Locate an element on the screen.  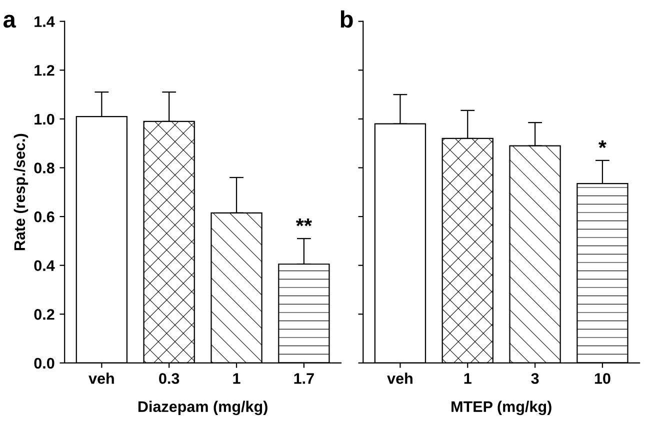
x-axis-title: MTEP (mg/kg) is located at coordinates (502, 408).